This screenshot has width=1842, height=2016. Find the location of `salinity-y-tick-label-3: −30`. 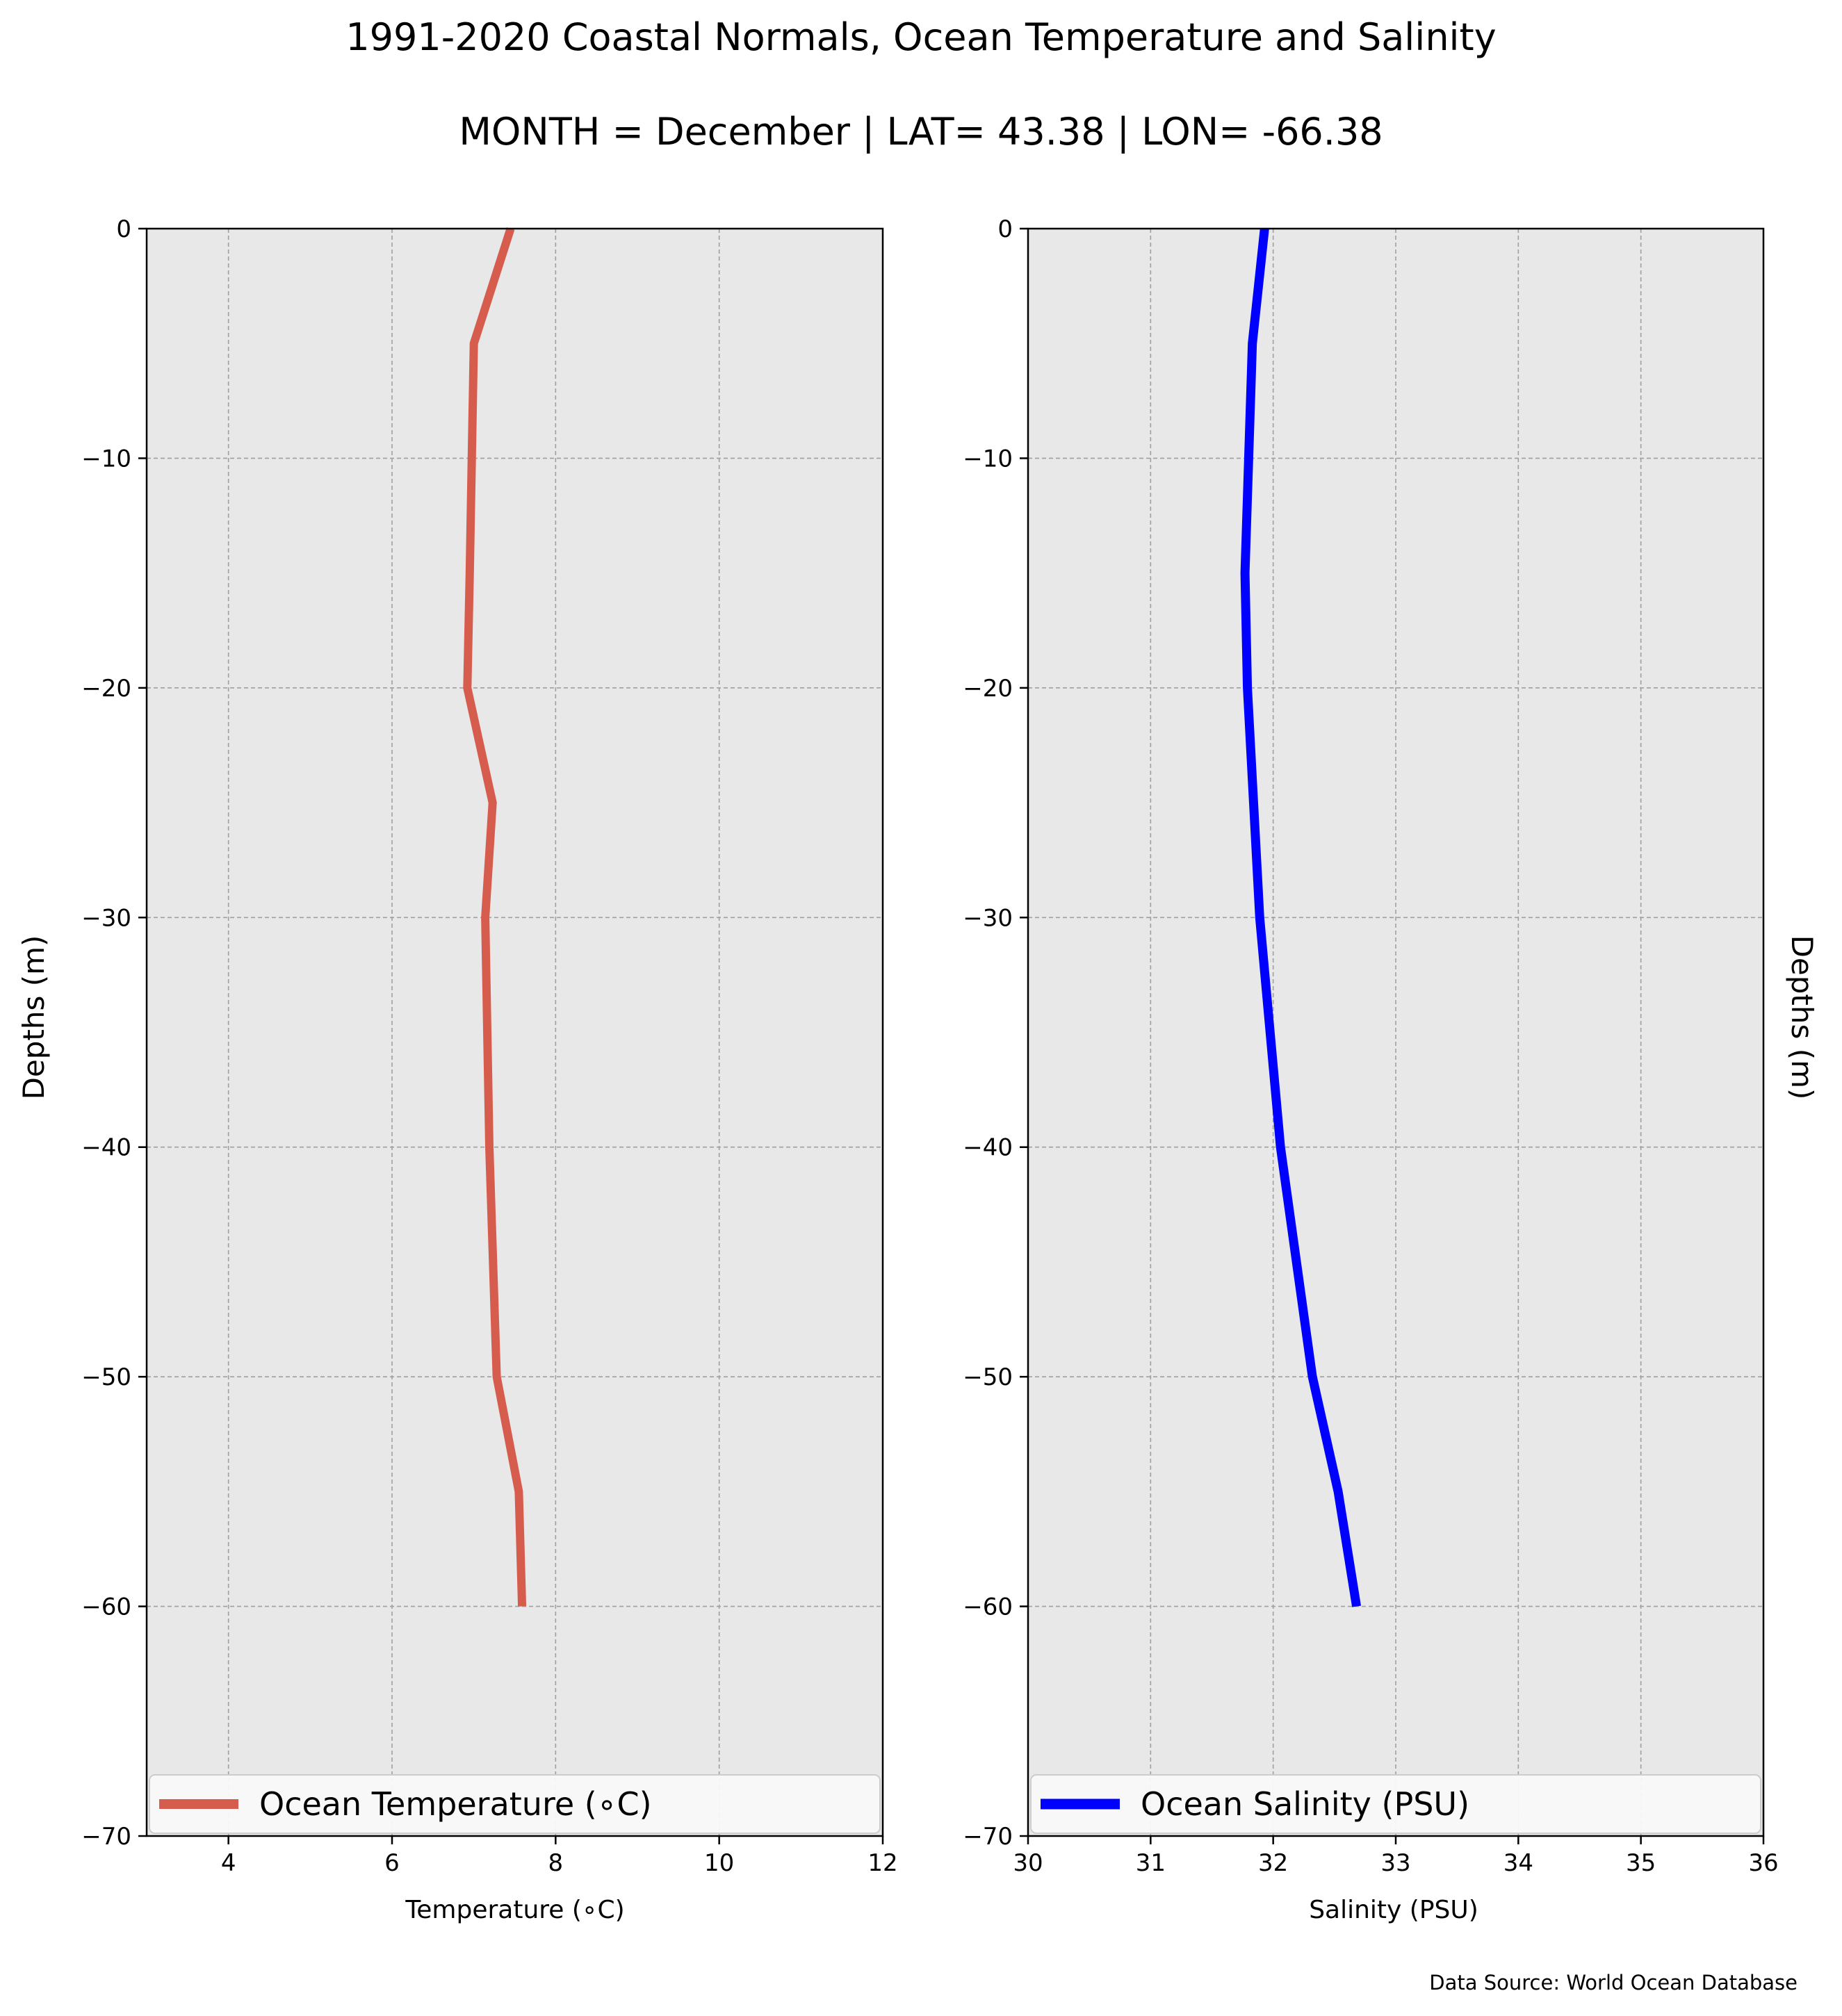

salinity-y-tick-label-3: −30 is located at coordinates (988, 918).